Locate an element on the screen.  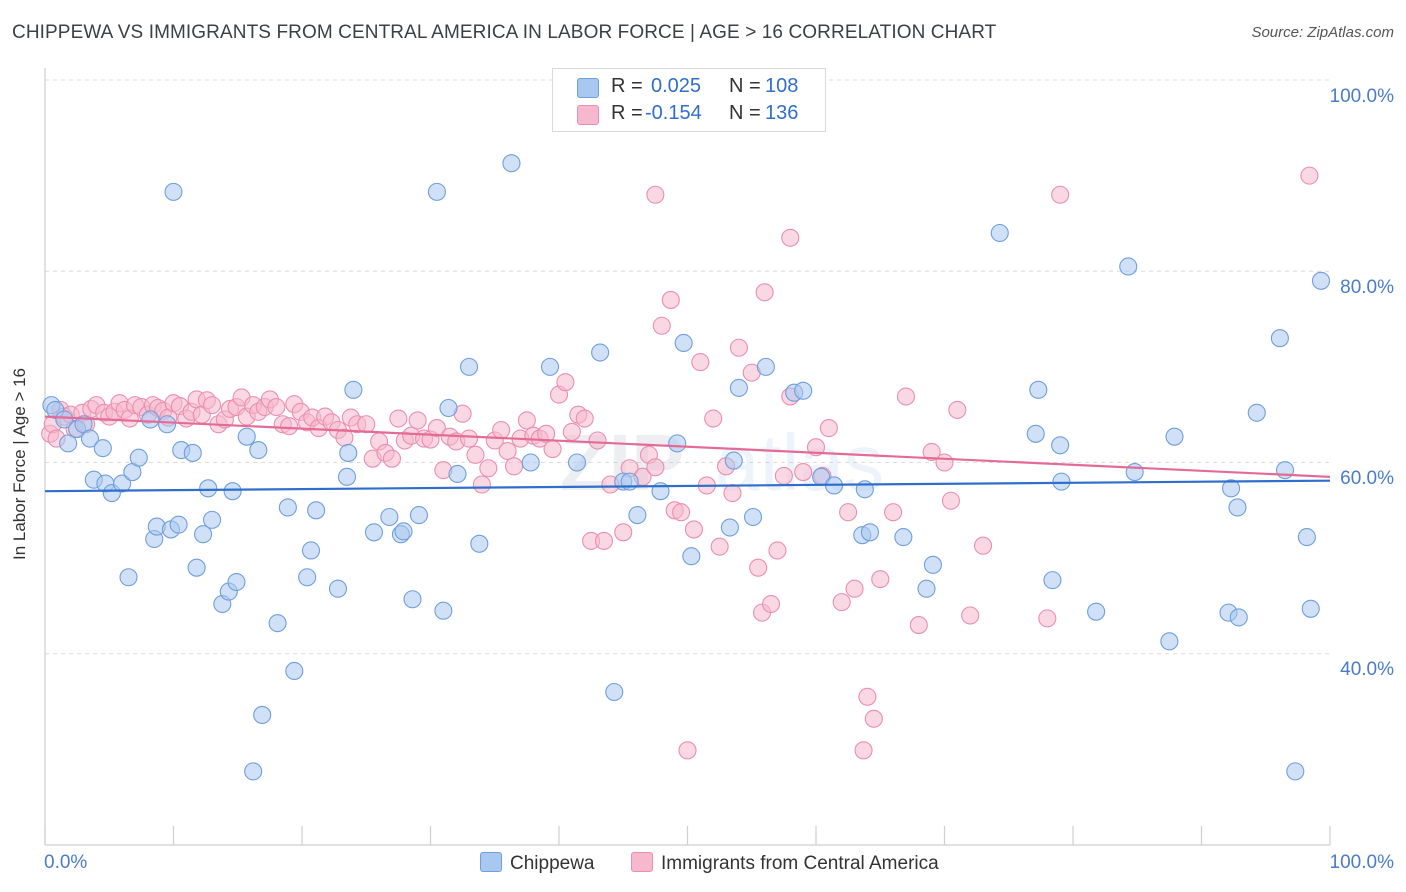
x-tick-max: 100.0% is located at coordinates (1361, 862).